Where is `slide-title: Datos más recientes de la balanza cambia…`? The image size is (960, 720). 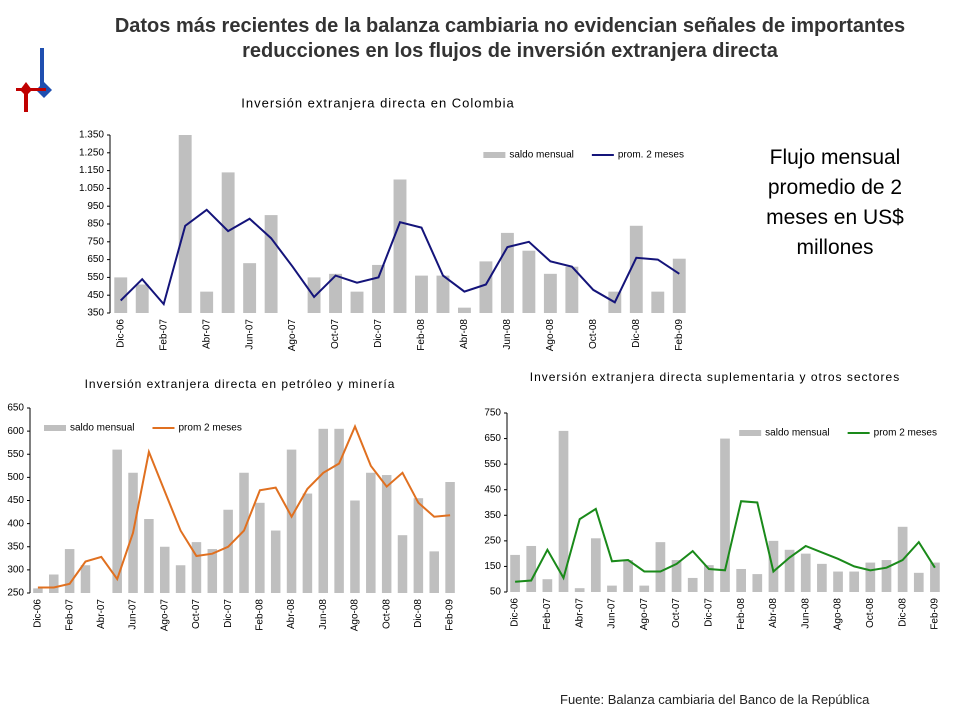 slide-title: Datos más recientes de la balanza cambia… is located at coordinates (510, 38).